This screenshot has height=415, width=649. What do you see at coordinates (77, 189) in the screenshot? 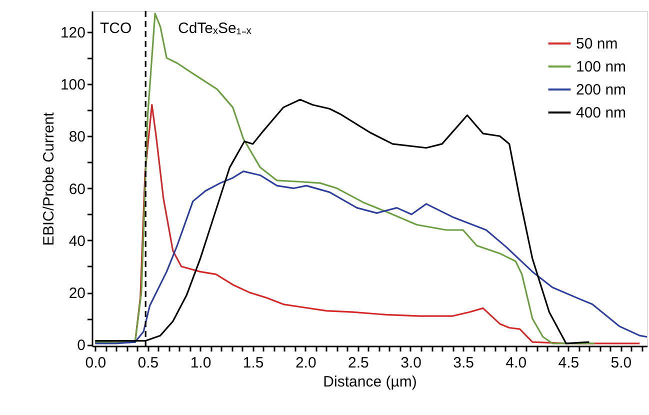
I see `y-tick-label: 60` at bounding box center [77, 189].